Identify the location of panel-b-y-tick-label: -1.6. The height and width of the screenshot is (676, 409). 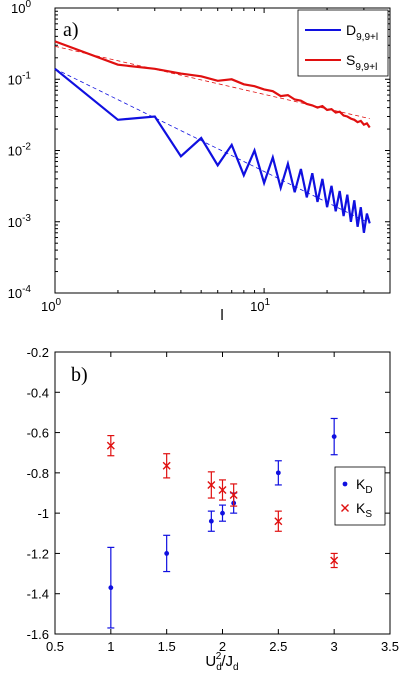
(38, 634).